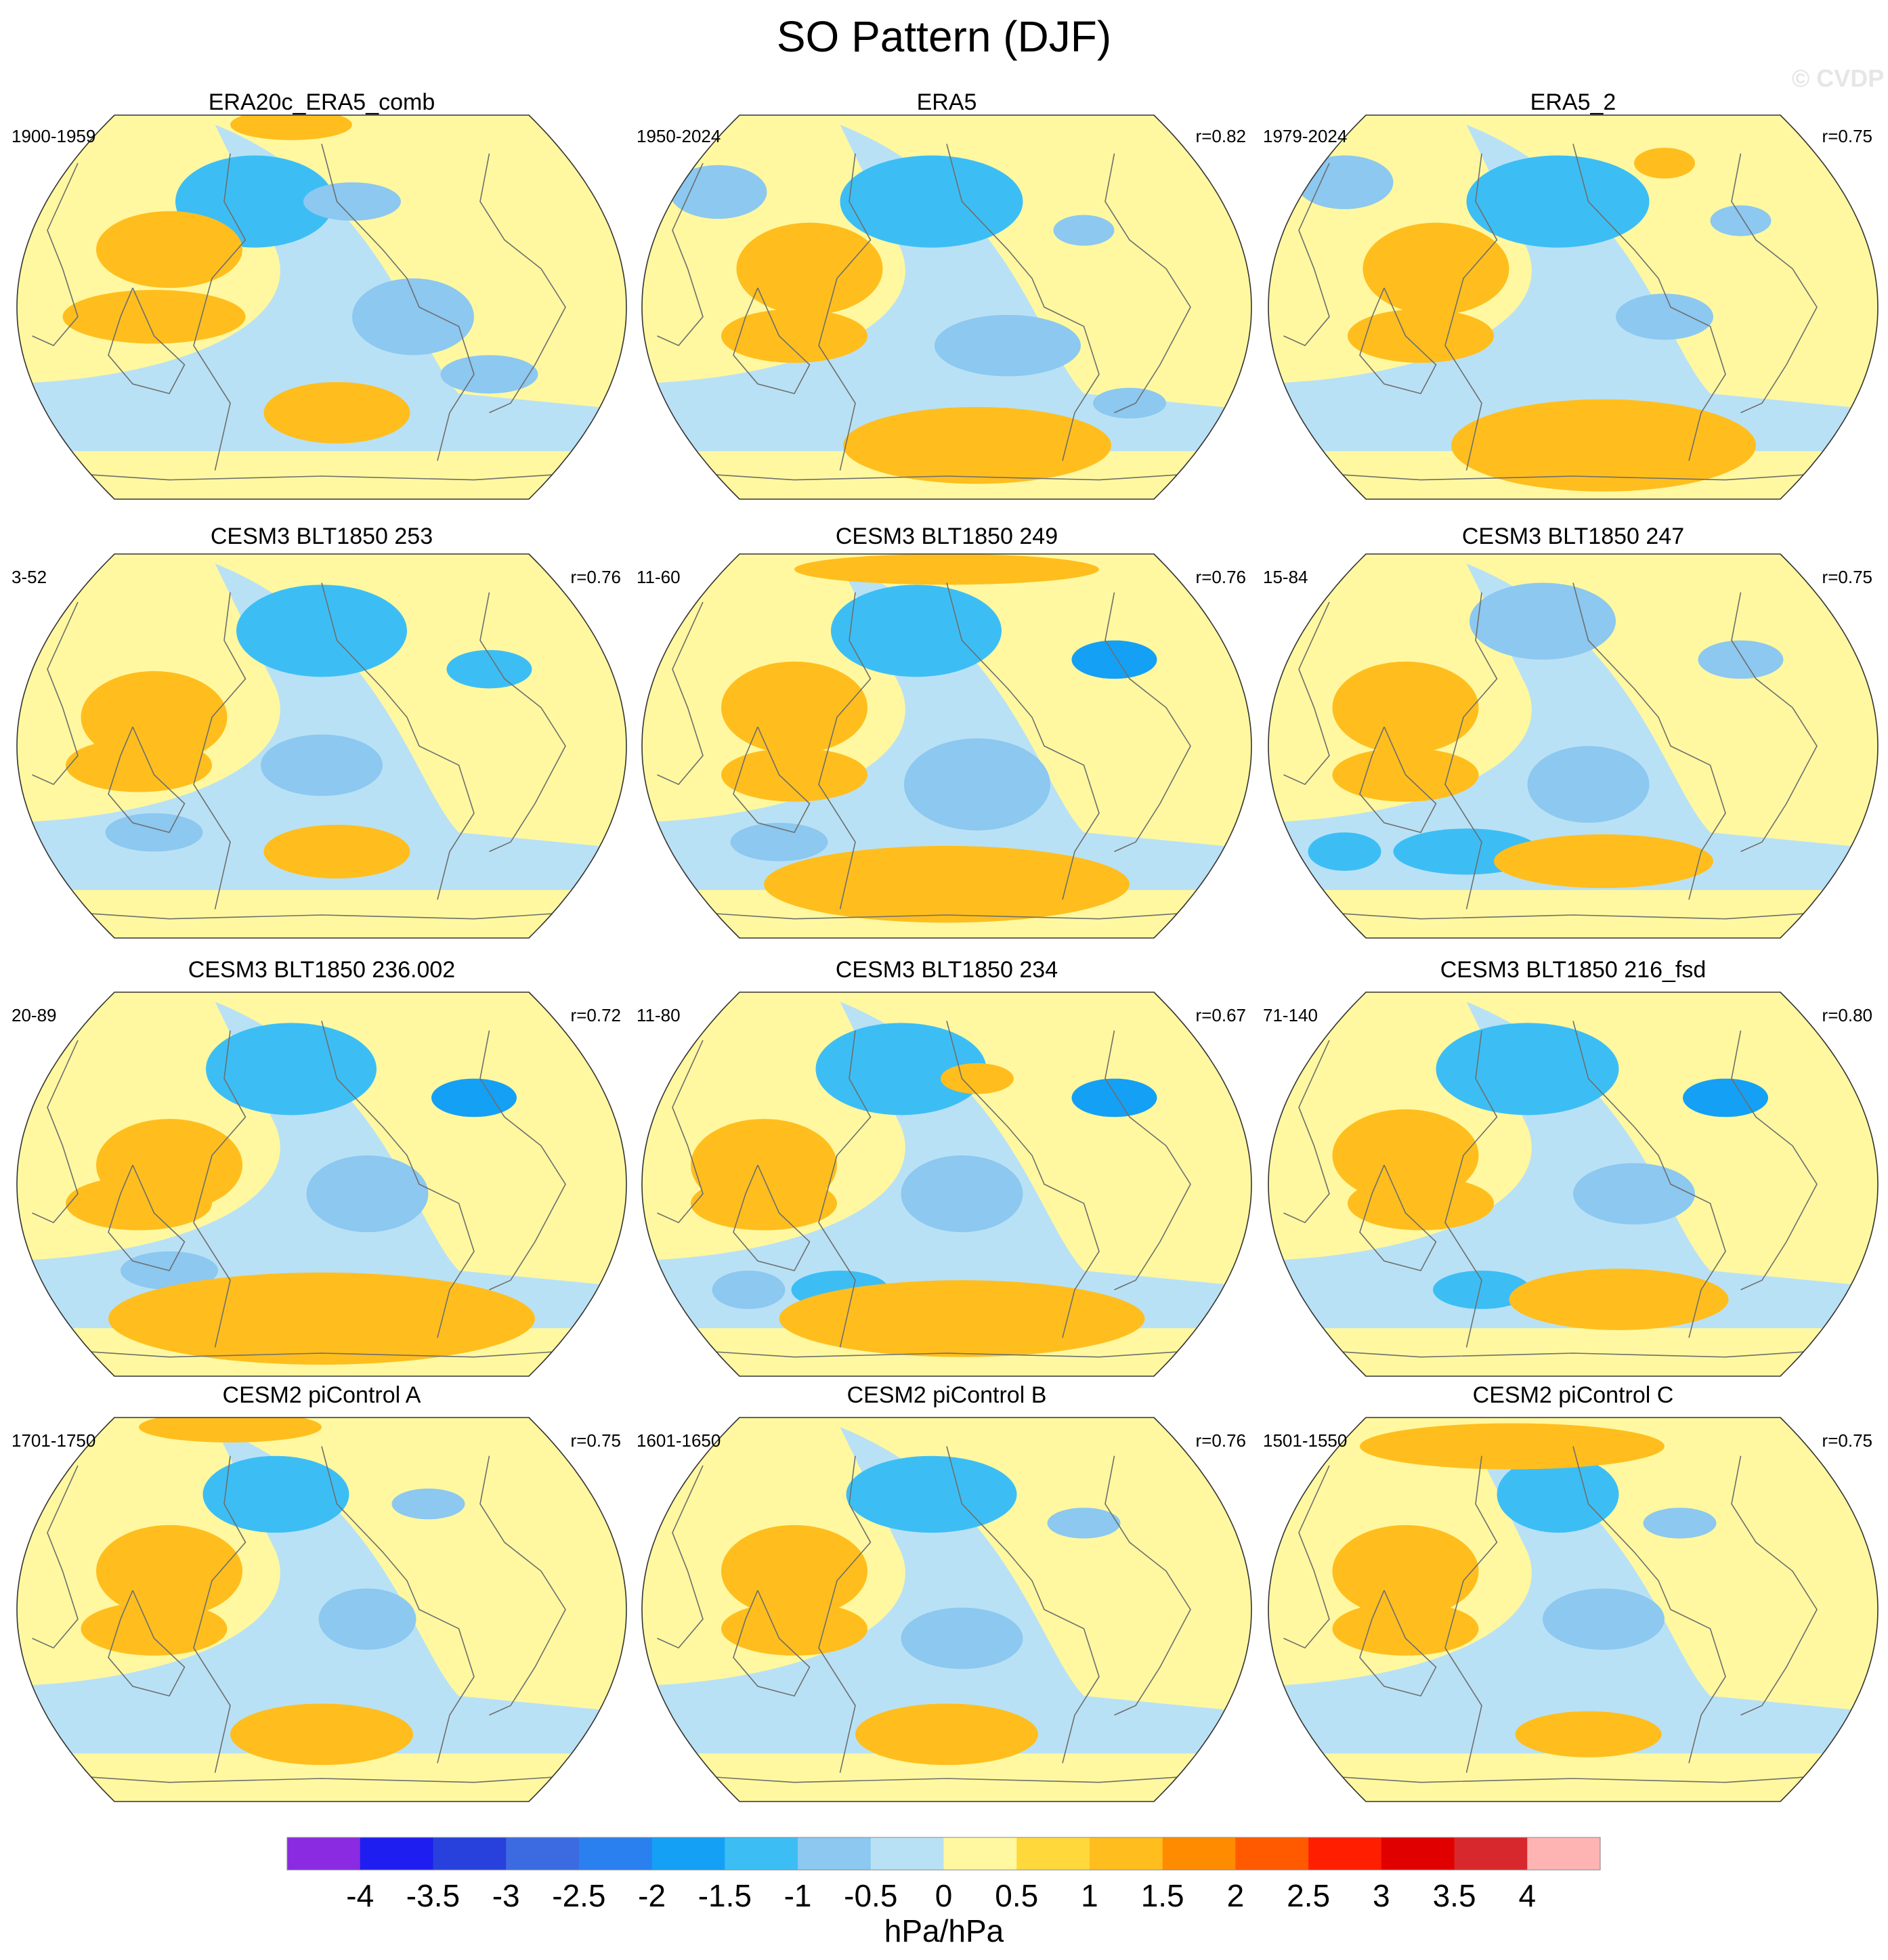  Describe the element at coordinates (659, 1015) in the screenshot. I see `panel-years: 11-80` at that location.